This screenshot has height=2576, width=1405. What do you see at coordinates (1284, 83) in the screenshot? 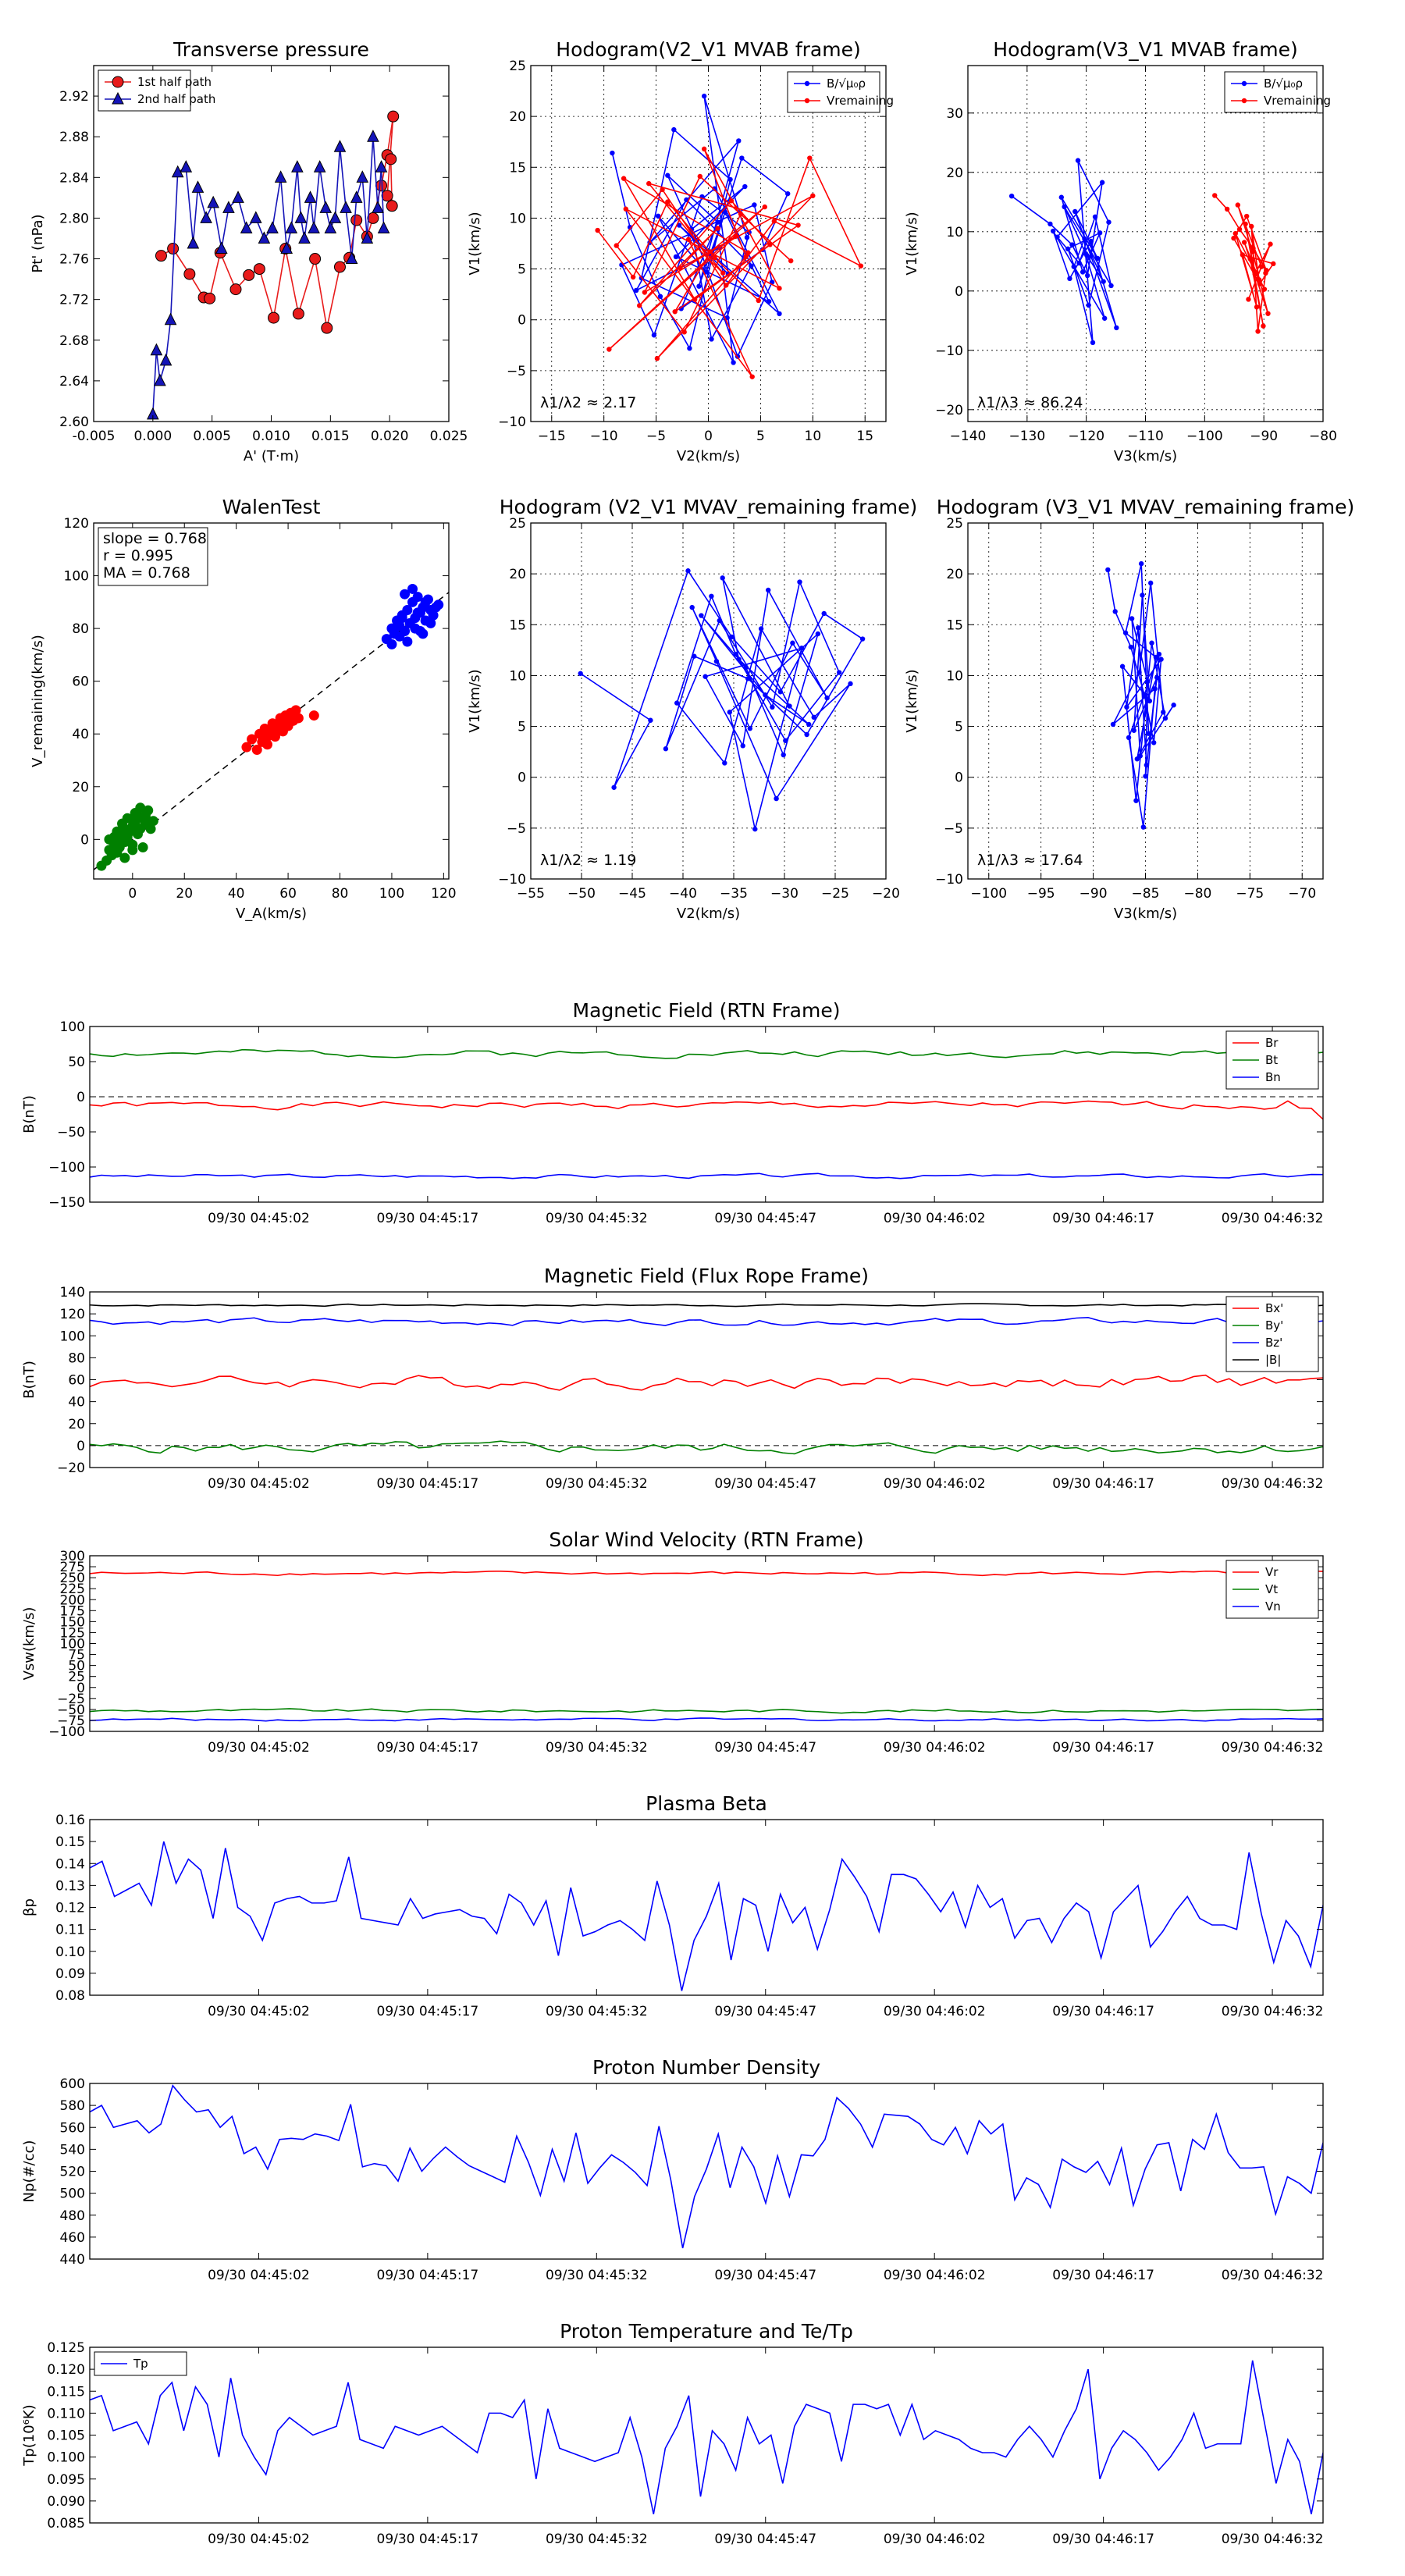
I see `legend-label: B/√μ₀ρ` at bounding box center [1284, 83].